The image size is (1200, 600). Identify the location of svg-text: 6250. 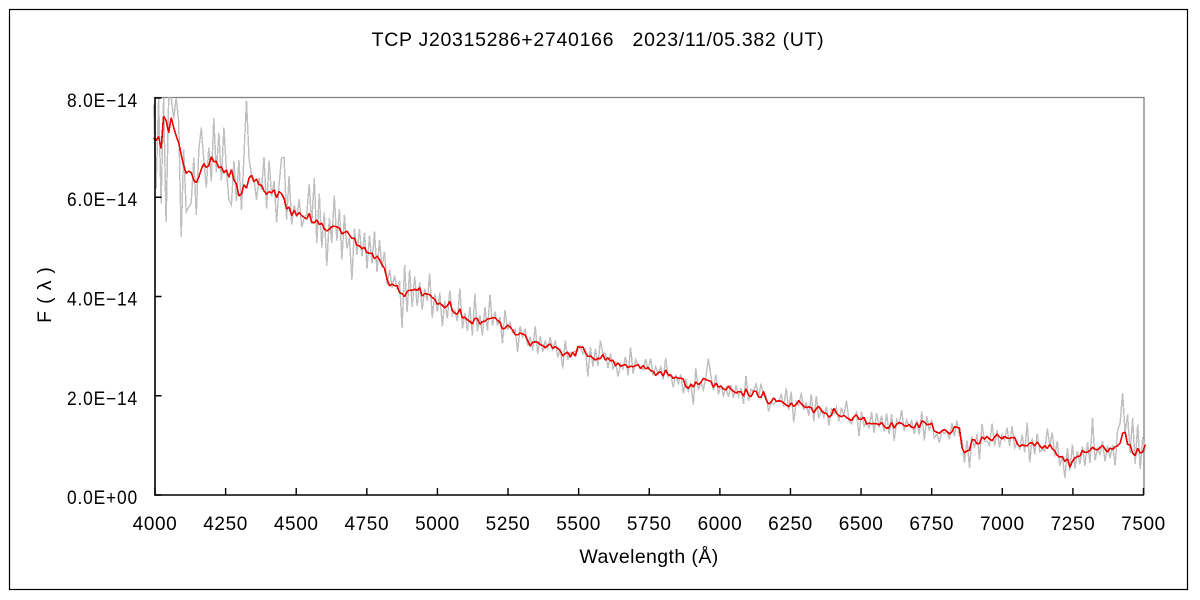
(790, 524).